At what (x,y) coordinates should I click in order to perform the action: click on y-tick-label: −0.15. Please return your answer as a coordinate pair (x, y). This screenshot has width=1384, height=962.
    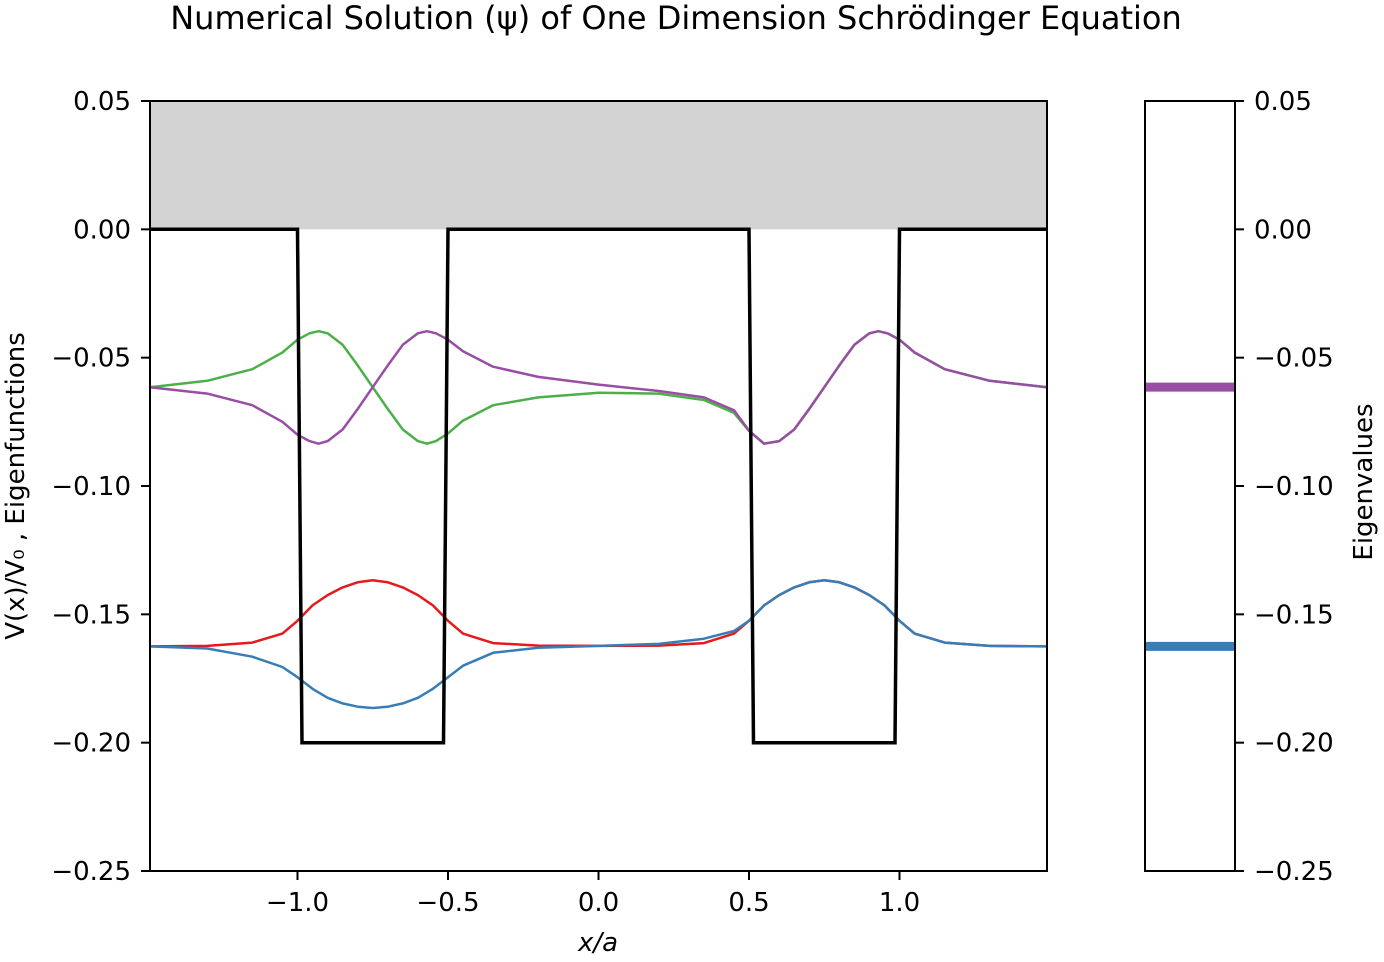
    Looking at the image, I should click on (91, 615).